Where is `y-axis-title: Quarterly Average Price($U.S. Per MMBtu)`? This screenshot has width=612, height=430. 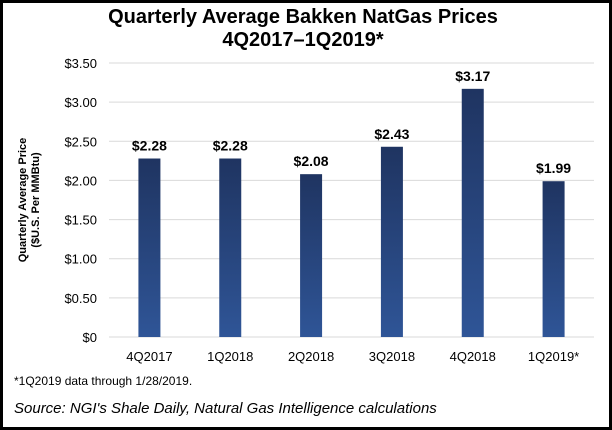 y-axis-title: Quarterly Average Price($U.S. Per MMBtu) is located at coordinates (29, 200).